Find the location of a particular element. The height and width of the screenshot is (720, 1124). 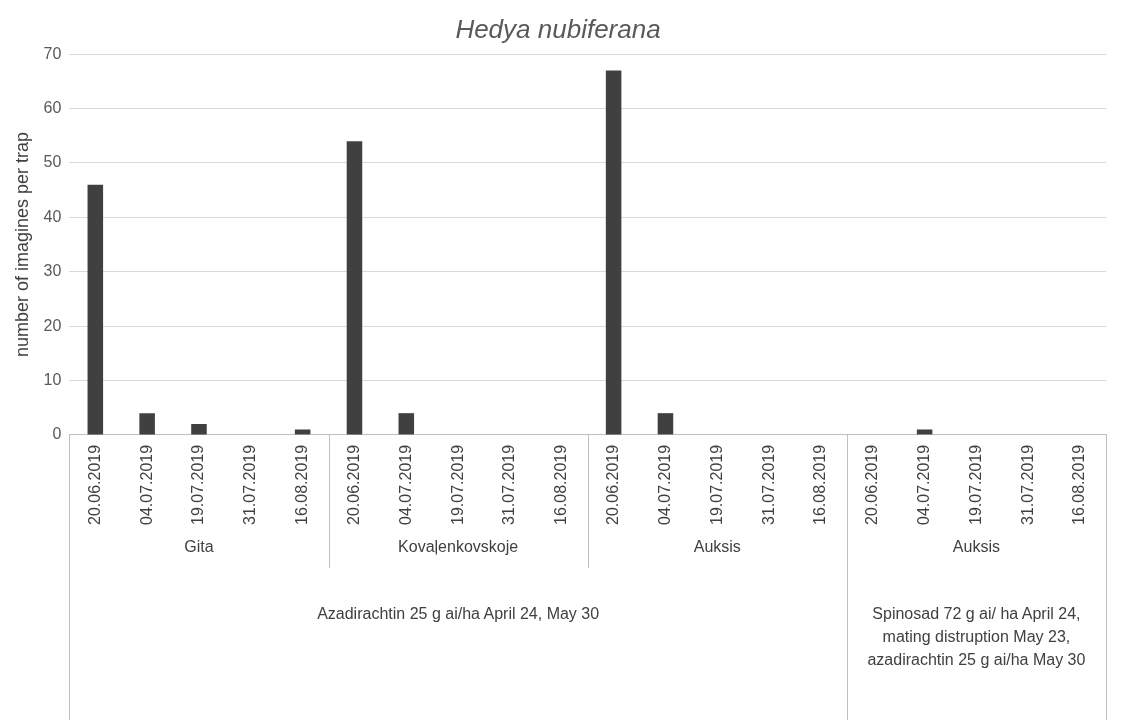

y-tick-label: 30 is located at coordinates (52, 271).